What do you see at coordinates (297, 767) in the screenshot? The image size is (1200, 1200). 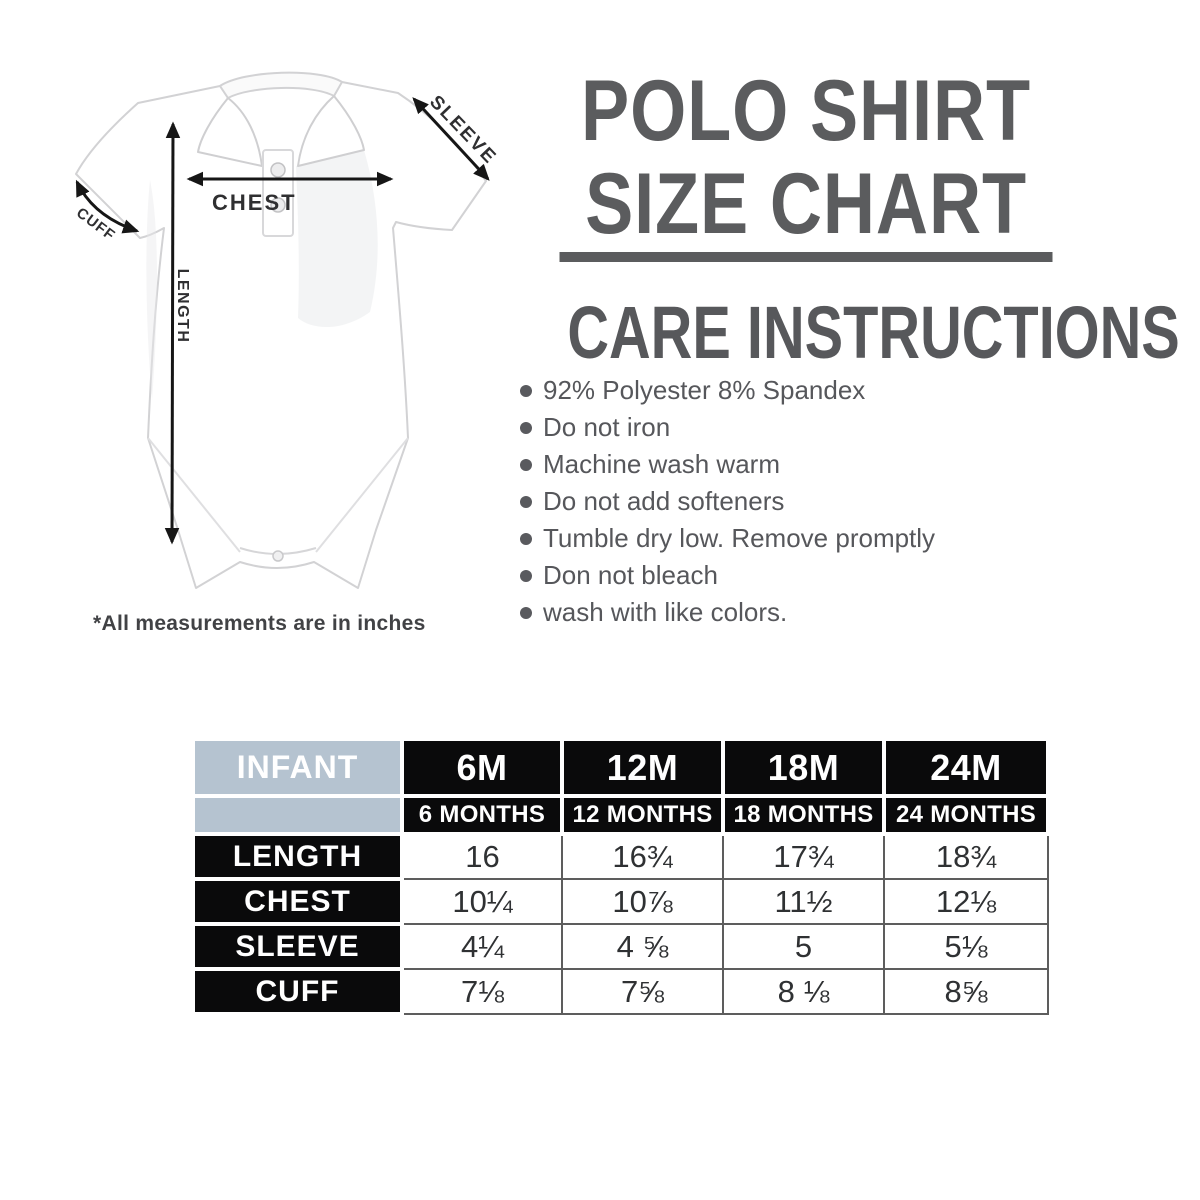 I see `group-label-cell: INFANT` at bounding box center [297, 767].